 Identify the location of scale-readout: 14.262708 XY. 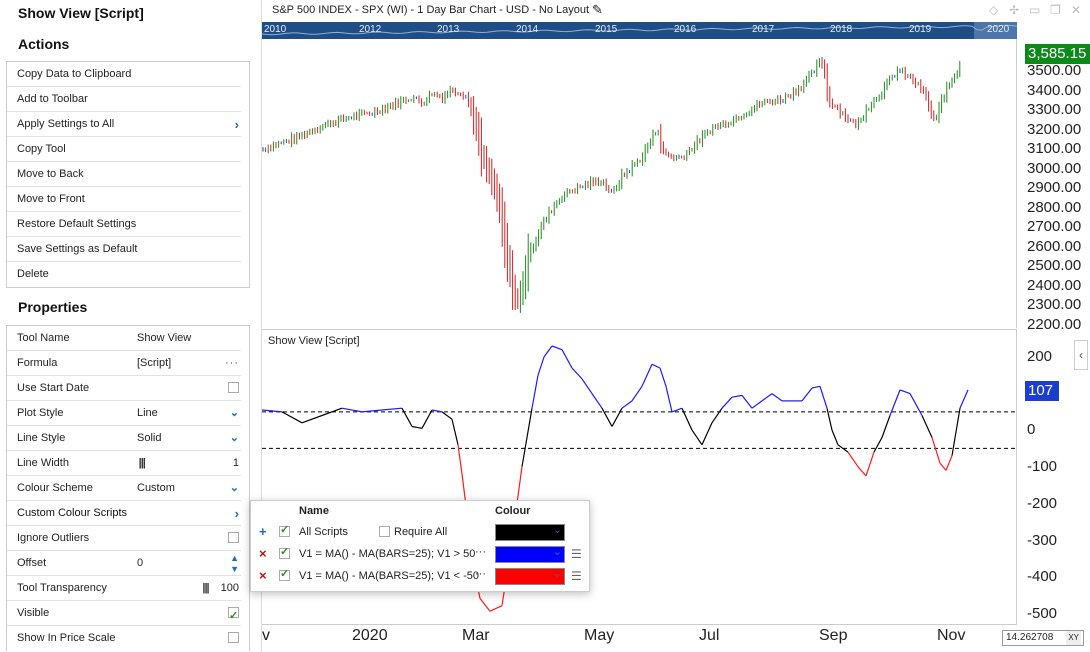
(1043, 638).